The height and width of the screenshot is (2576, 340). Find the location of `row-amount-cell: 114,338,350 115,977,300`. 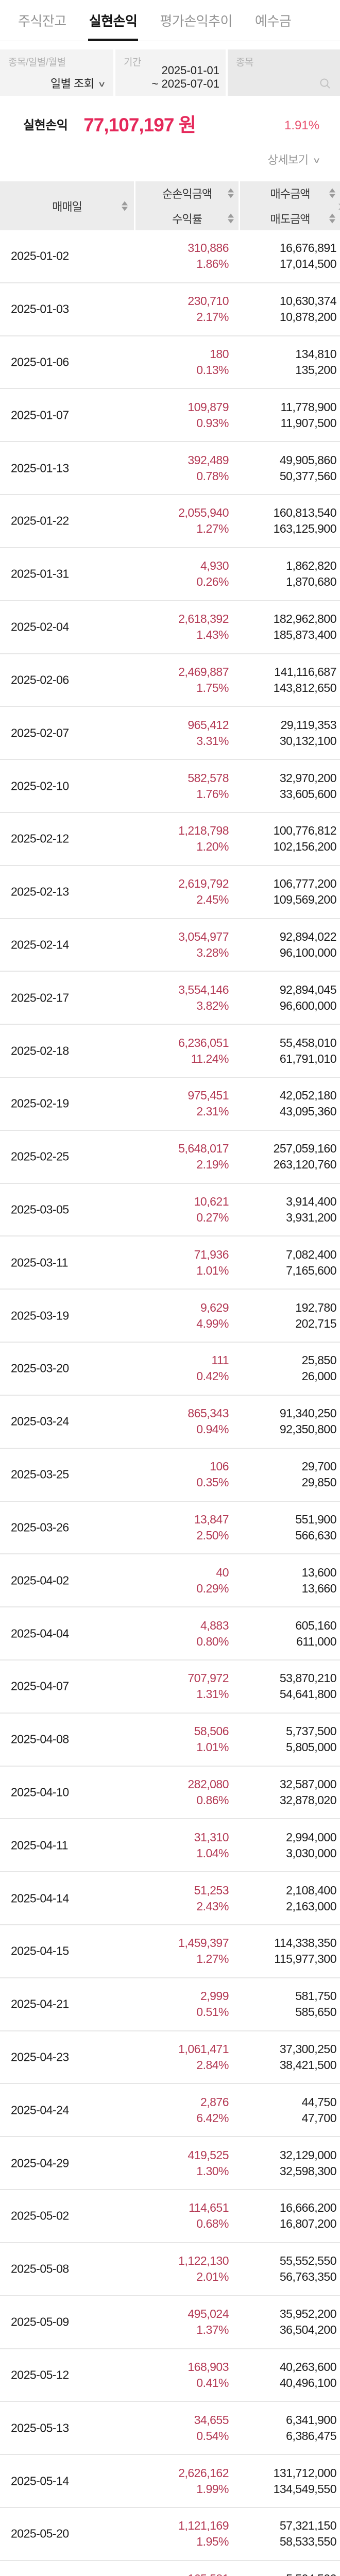

row-amount-cell: 114,338,350 115,977,300 is located at coordinates (305, 1951).